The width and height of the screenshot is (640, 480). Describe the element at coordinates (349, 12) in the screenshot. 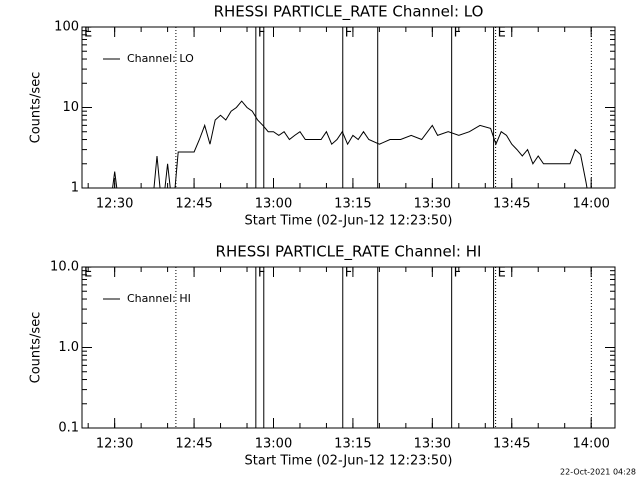

I see `chart-title: RHESSI PARTICLE_RATE Channel: LO` at that location.